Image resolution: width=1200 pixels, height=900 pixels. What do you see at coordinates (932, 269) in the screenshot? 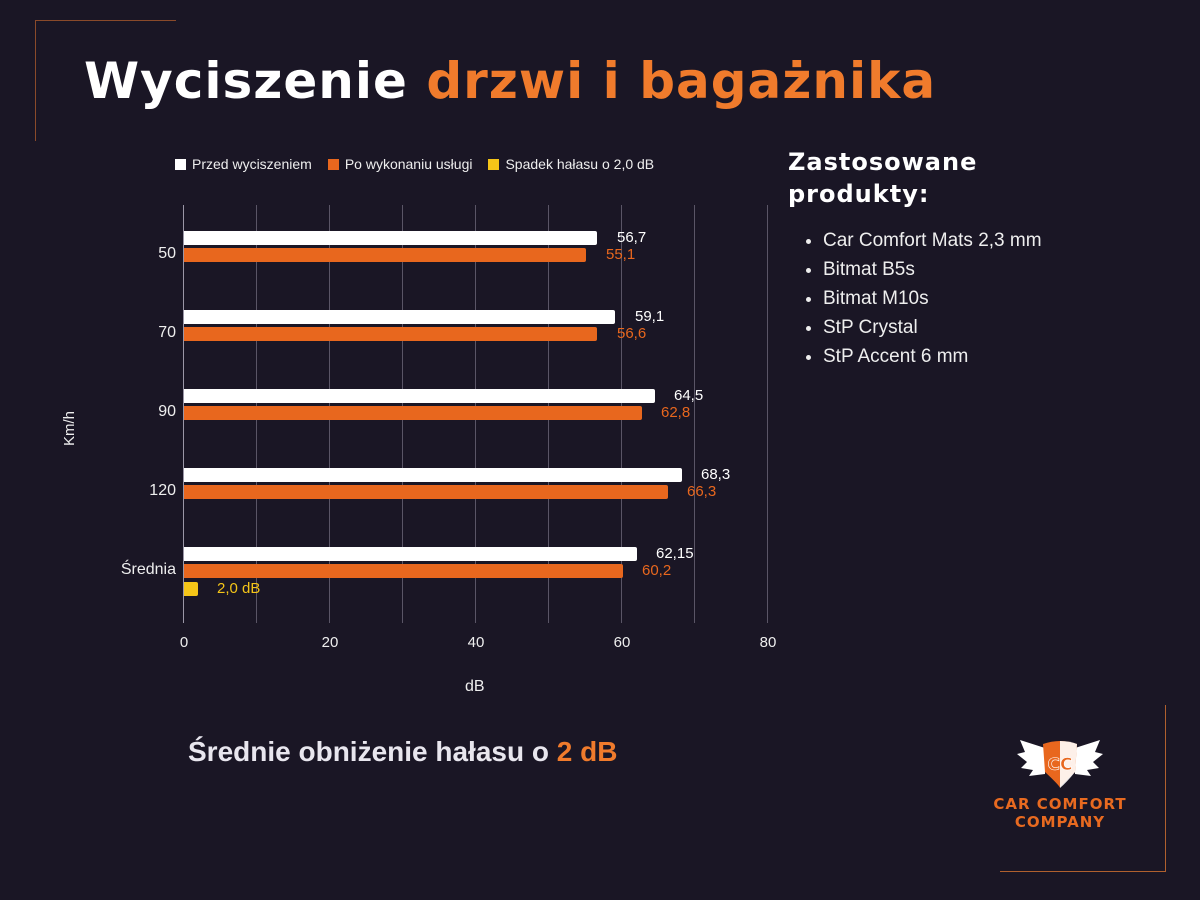
I see `product-item: Bitmat B5s` at bounding box center [932, 269].